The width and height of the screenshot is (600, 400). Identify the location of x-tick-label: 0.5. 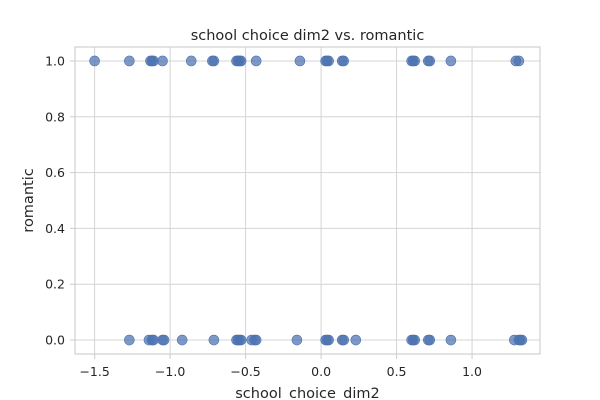
(397, 371).